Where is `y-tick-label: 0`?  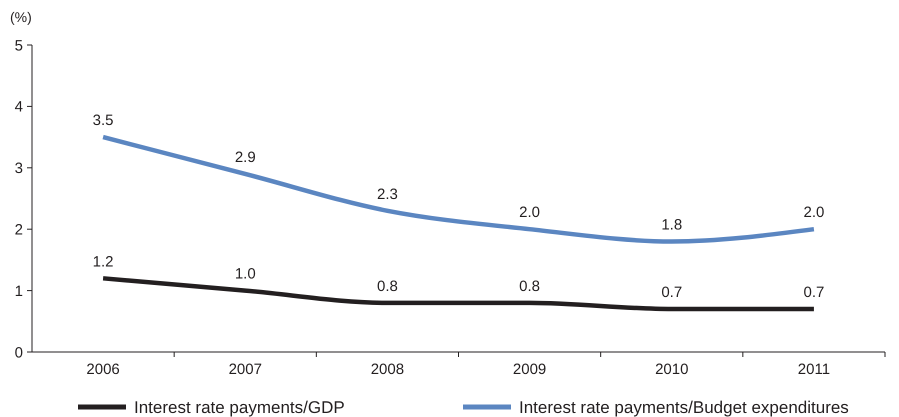
y-tick-label: 0 is located at coordinates (18, 353).